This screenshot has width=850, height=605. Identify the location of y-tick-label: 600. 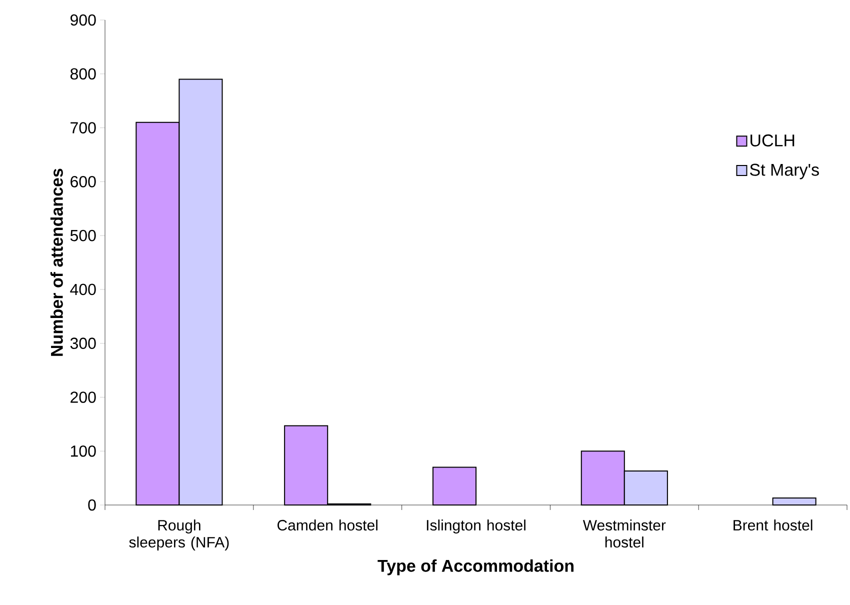
(83, 182).